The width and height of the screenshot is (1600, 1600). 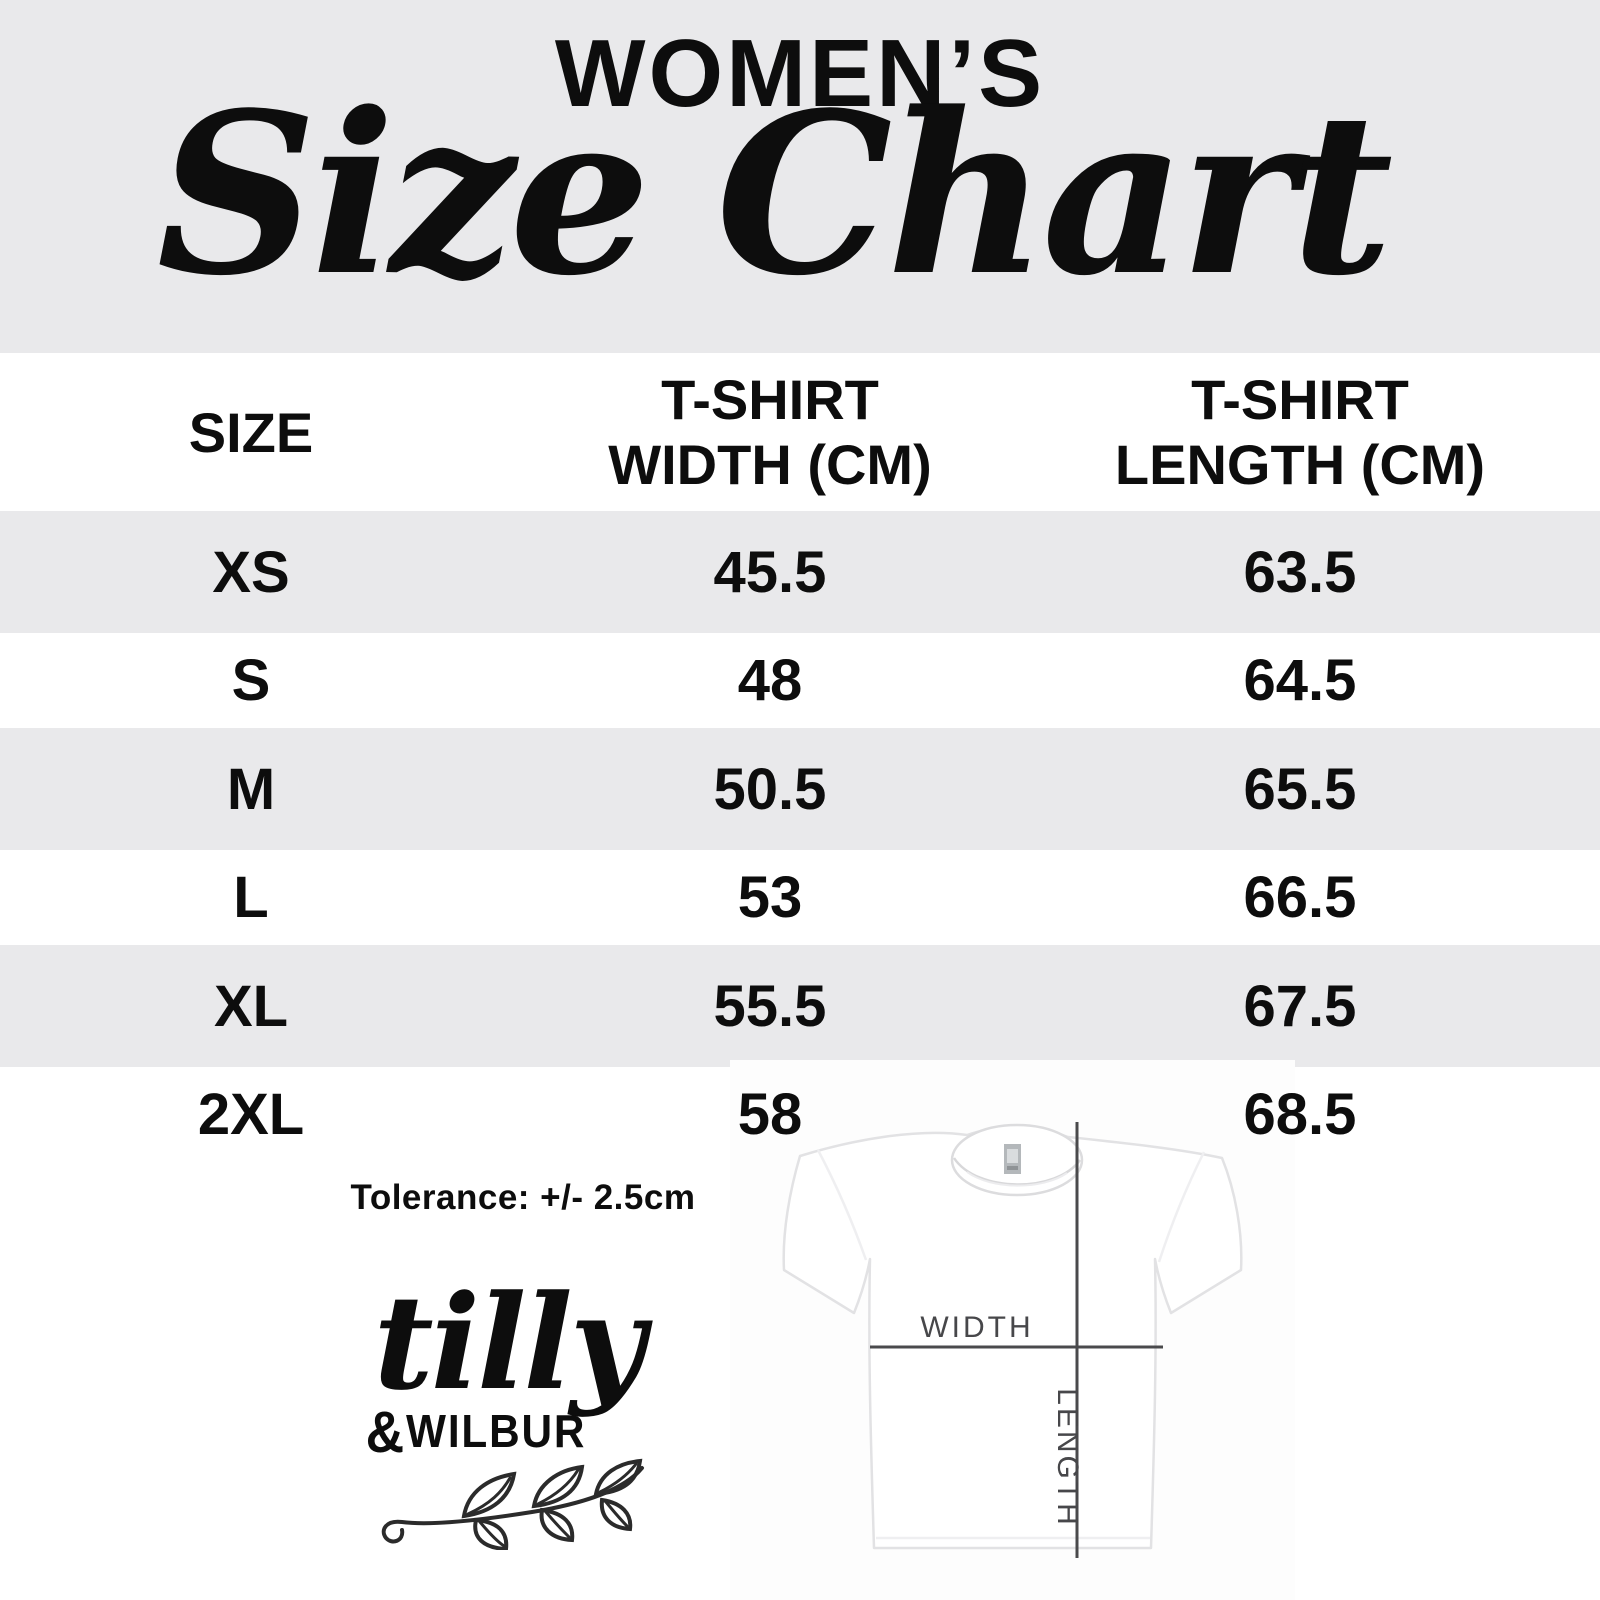 What do you see at coordinates (775, 195) in the screenshot?
I see `page-title: Size Chart` at bounding box center [775, 195].